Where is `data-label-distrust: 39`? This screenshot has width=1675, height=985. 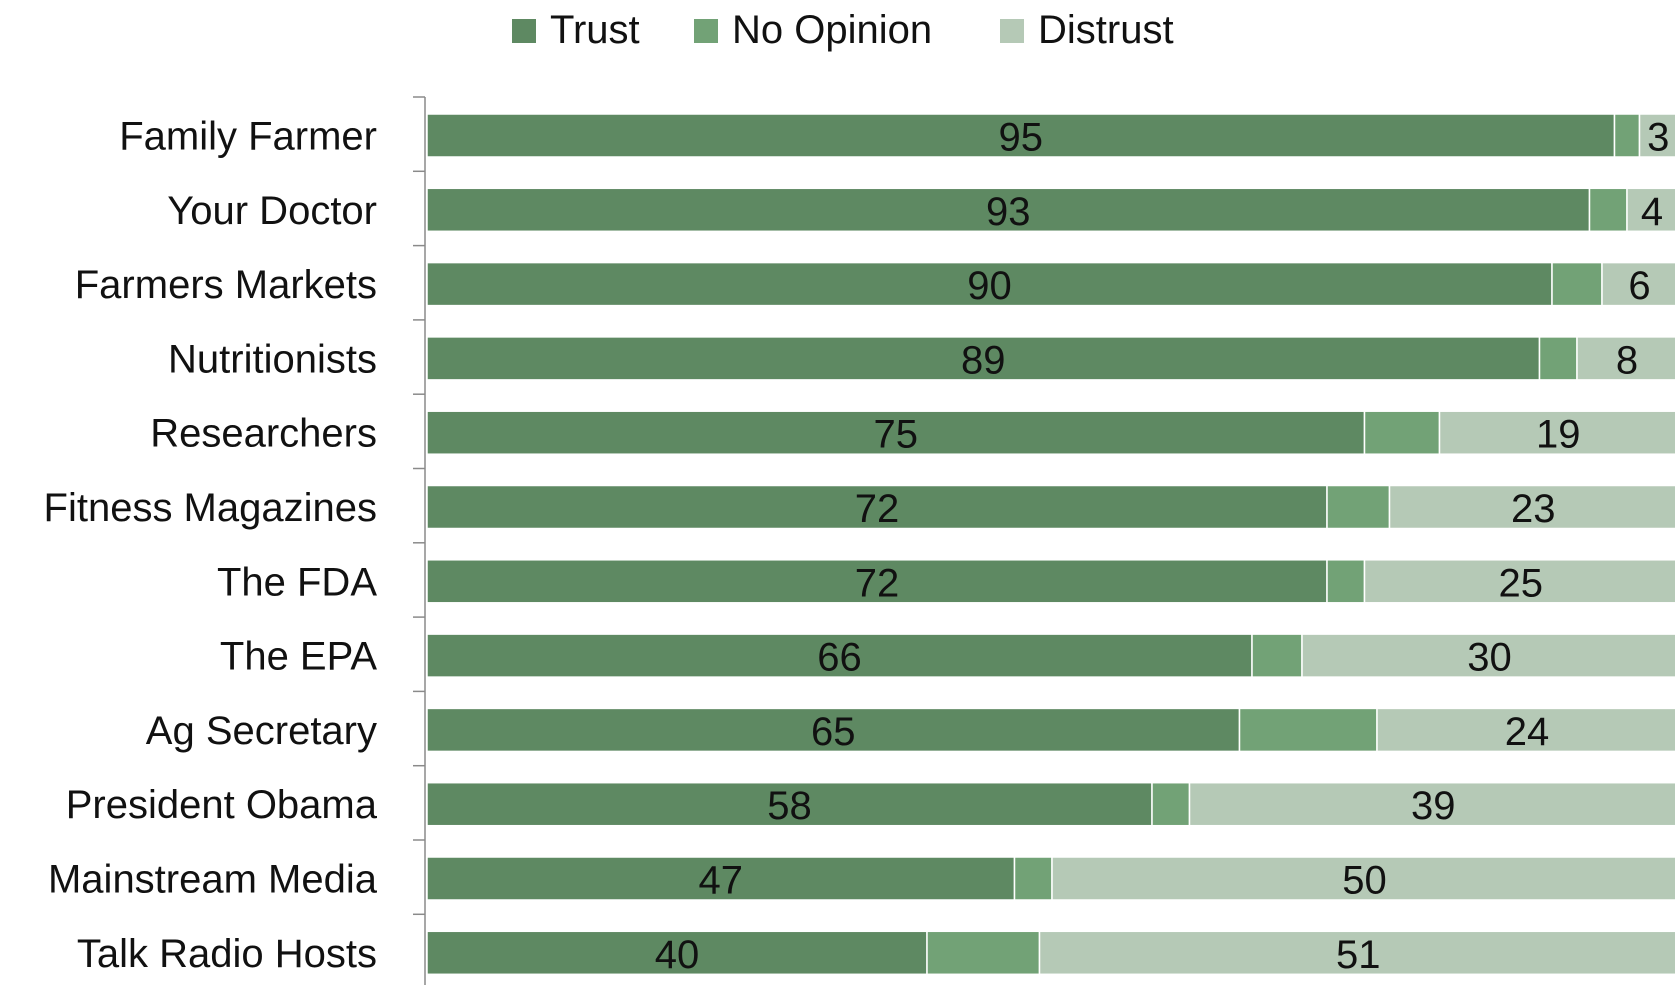
data-label-distrust: 39 is located at coordinates (1433, 806).